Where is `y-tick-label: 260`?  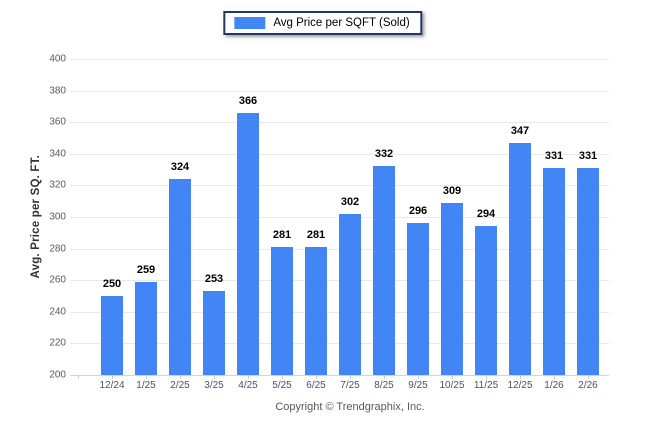
y-tick-label: 260 is located at coordinates (57, 280).